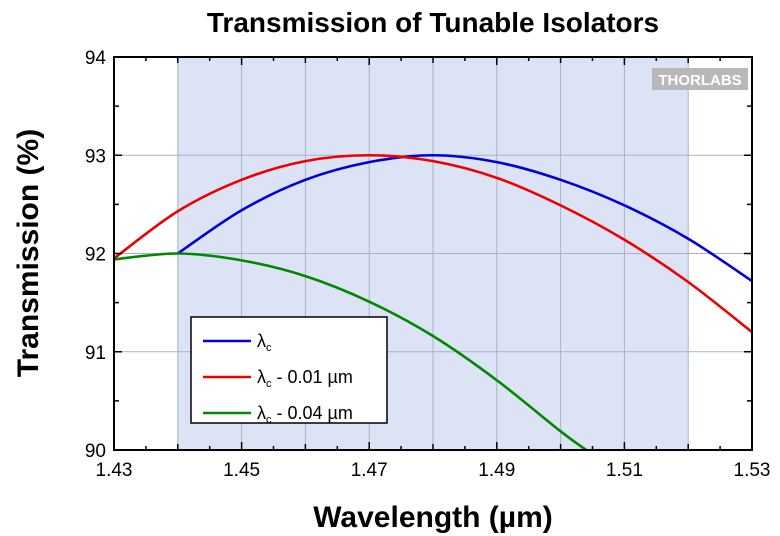  What do you see at coordinates (241, 470) in the screenshot?
I see `x-tick-label: 1.45` at bounding box center [241, 470].